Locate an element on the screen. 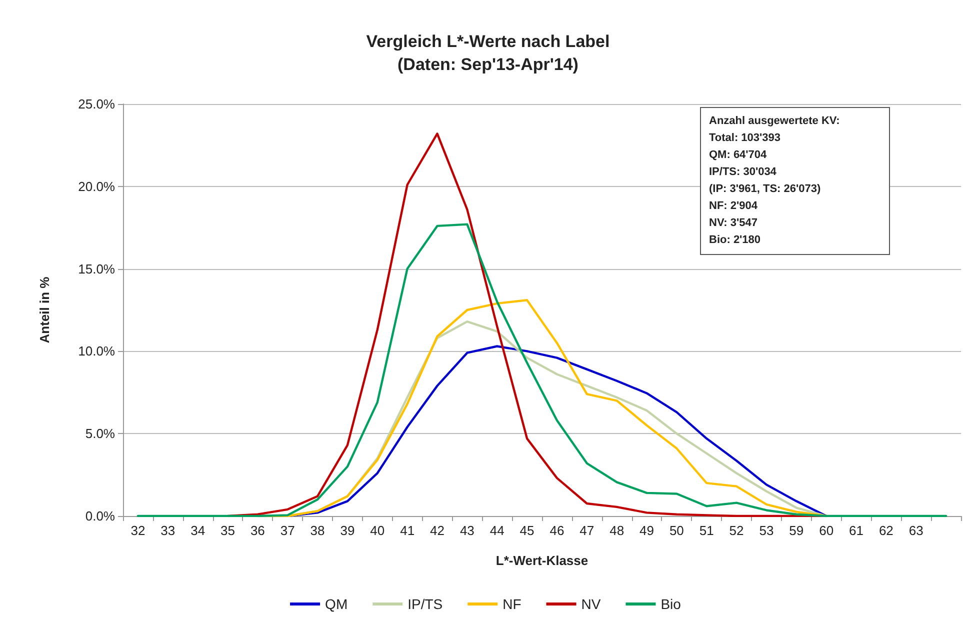  chart-title: Vergleich L*-Werte nach Label is located at coordinates (488, 41).